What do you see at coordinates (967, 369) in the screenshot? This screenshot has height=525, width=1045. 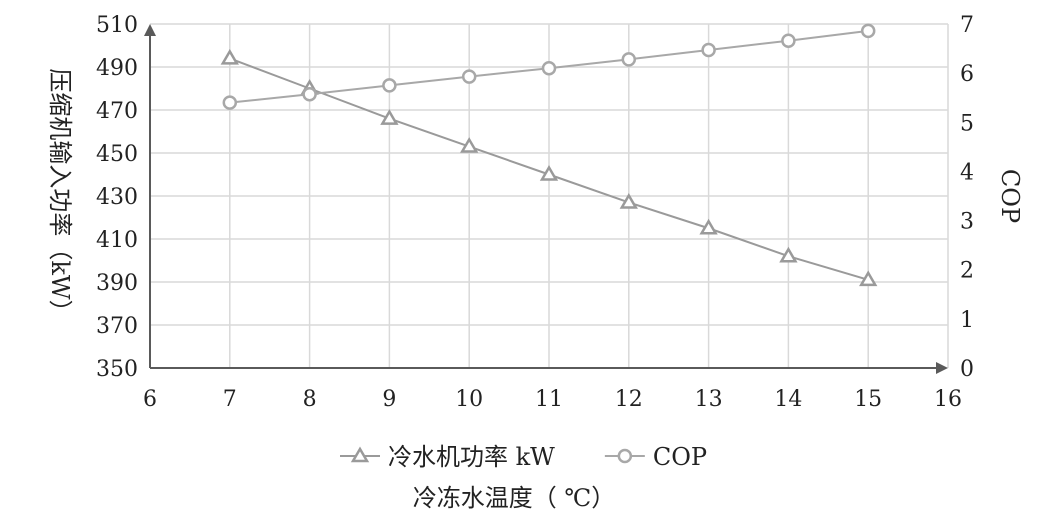 I see `y-right-tick-label: 0` at bounding box center [967, 369].